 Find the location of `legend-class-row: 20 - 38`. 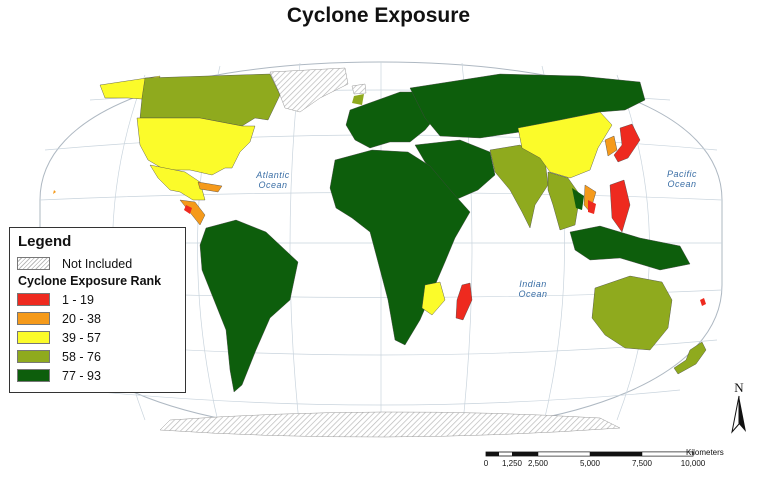

legend-class-row: 20 - 38 is located at coordinates (97, 318).